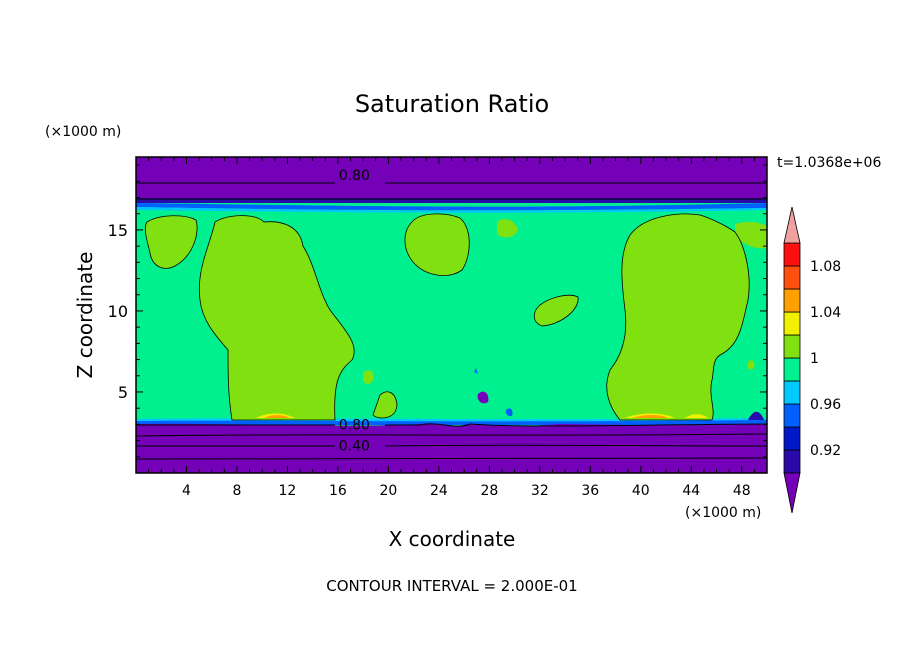 The height and width of the screenshot is (654, 904). What do you see at coordinates (451, 422) in the screenshot?
I see `lower-transition-blue` at bounding box center [451, 422].